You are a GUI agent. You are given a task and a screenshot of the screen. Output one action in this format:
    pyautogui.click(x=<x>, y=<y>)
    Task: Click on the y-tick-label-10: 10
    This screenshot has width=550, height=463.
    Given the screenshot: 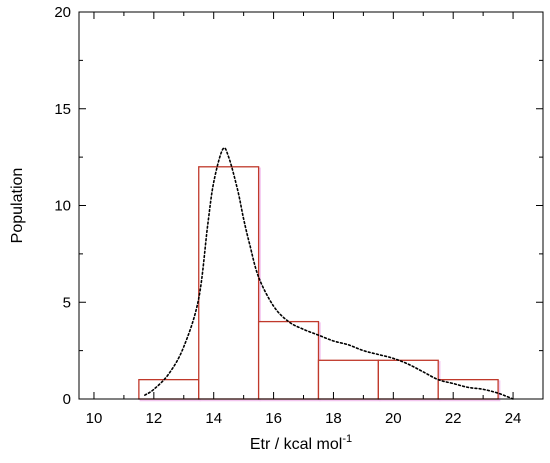 What is the action you would take?
    pyautogui.click(x=62, y=206)
    